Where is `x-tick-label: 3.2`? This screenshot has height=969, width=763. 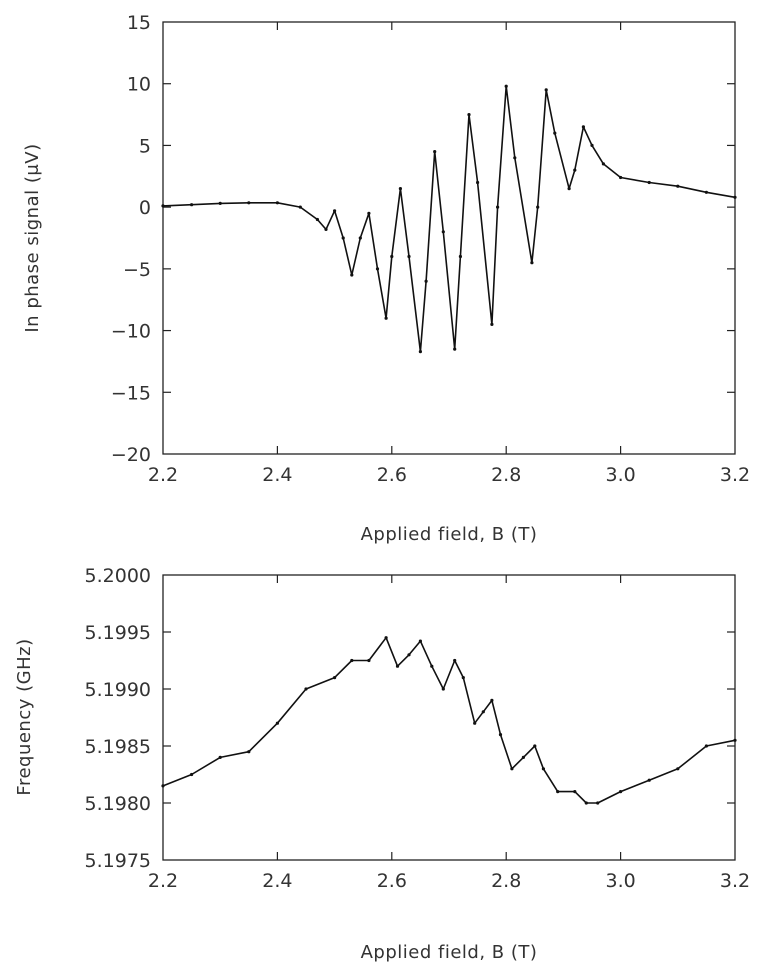 x-tick-label: 3.2 is located at coordinates (735, 475).